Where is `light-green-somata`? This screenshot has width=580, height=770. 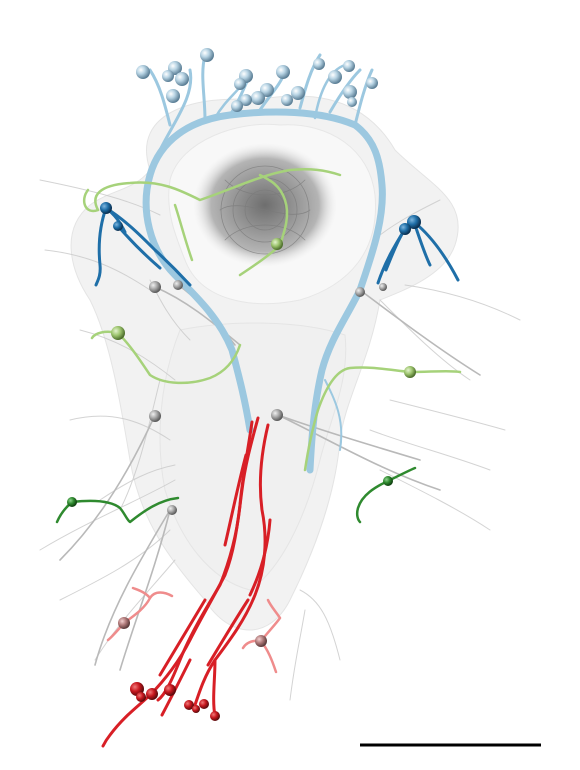 light-green-somata is located at coordinates (263, 308).